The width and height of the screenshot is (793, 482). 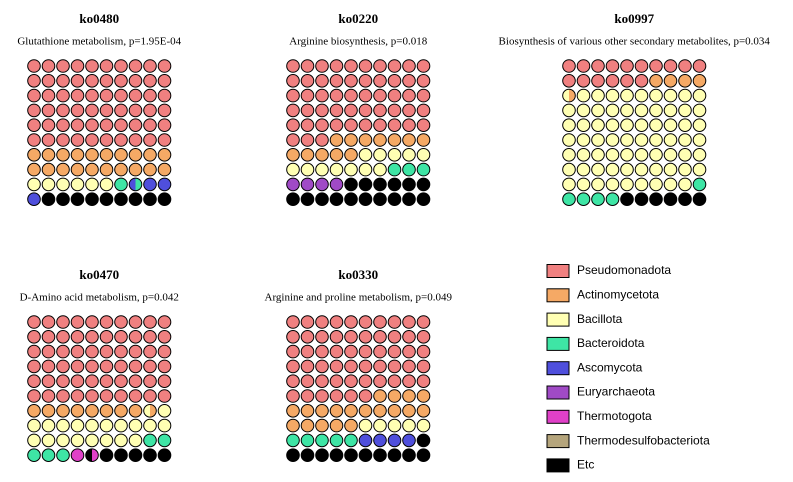 What do you see at coordinates (643, 440) in the screenshot?
I see `legend-label: Thermodesulfobacteriota` at bounding box center [643, 440].